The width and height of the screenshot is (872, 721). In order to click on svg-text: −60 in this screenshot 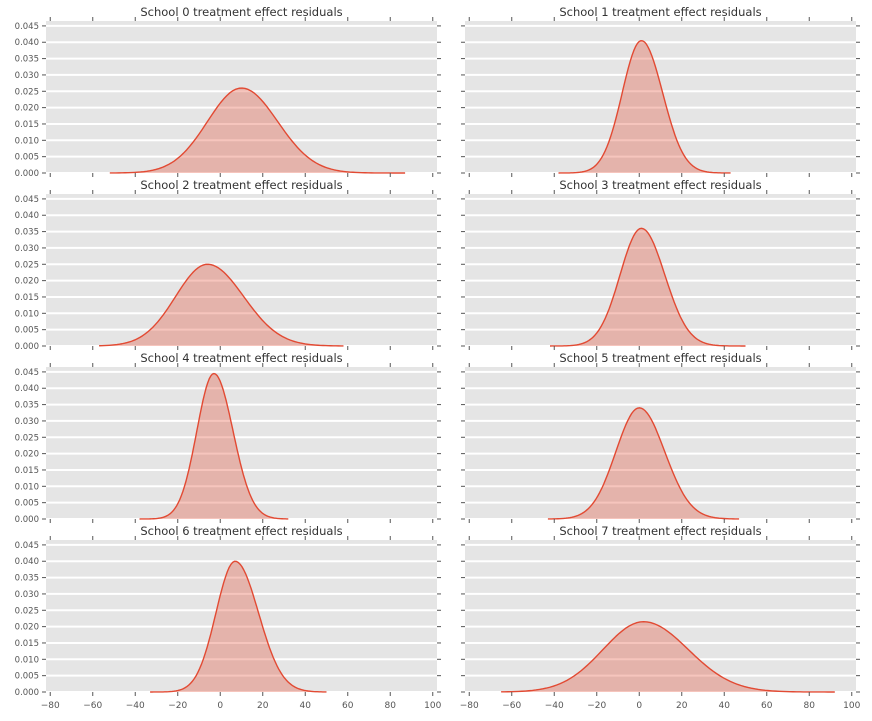, I will do `click(92, 706)`.